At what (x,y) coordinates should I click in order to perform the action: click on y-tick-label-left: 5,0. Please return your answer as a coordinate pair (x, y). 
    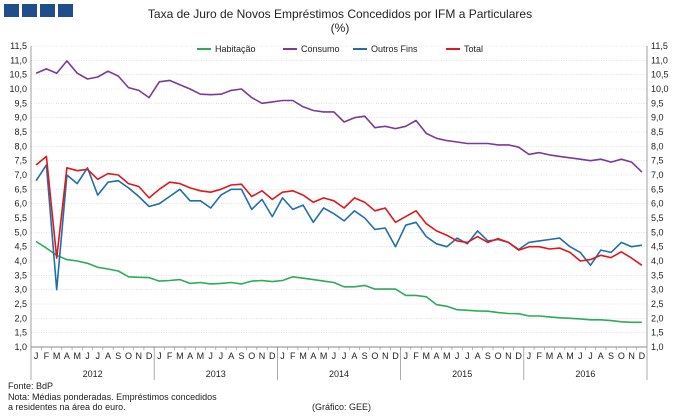
    Looking at the image, I should click on (20, 232).